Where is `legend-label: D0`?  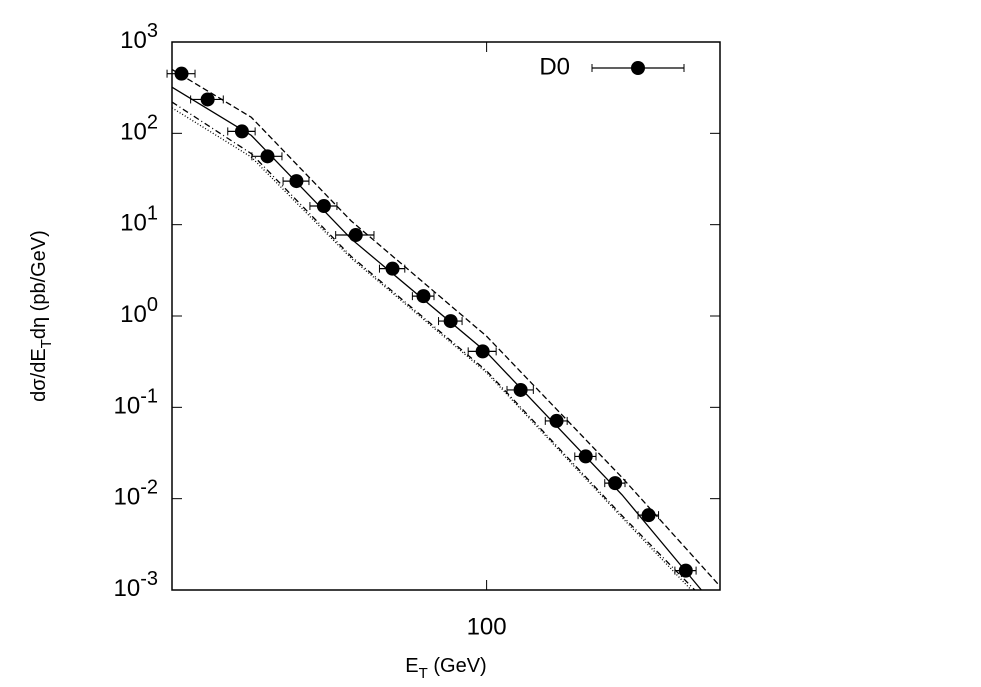 legend-label: D0 is located at coordinates (554, 66).